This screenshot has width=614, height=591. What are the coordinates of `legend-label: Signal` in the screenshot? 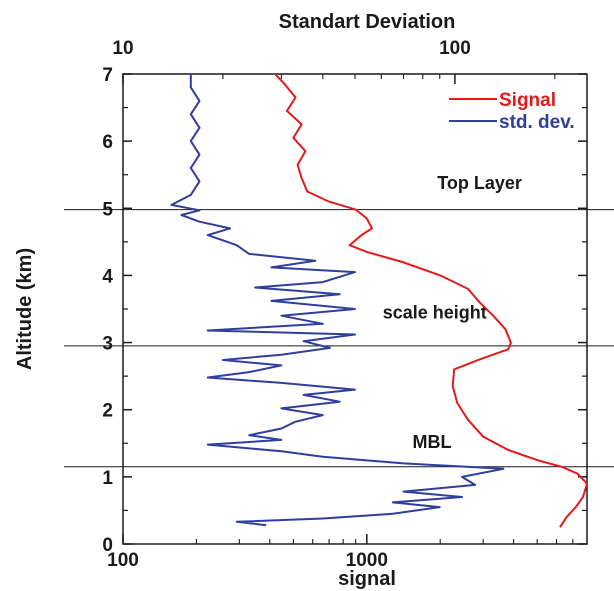 It's located at (527, 100).